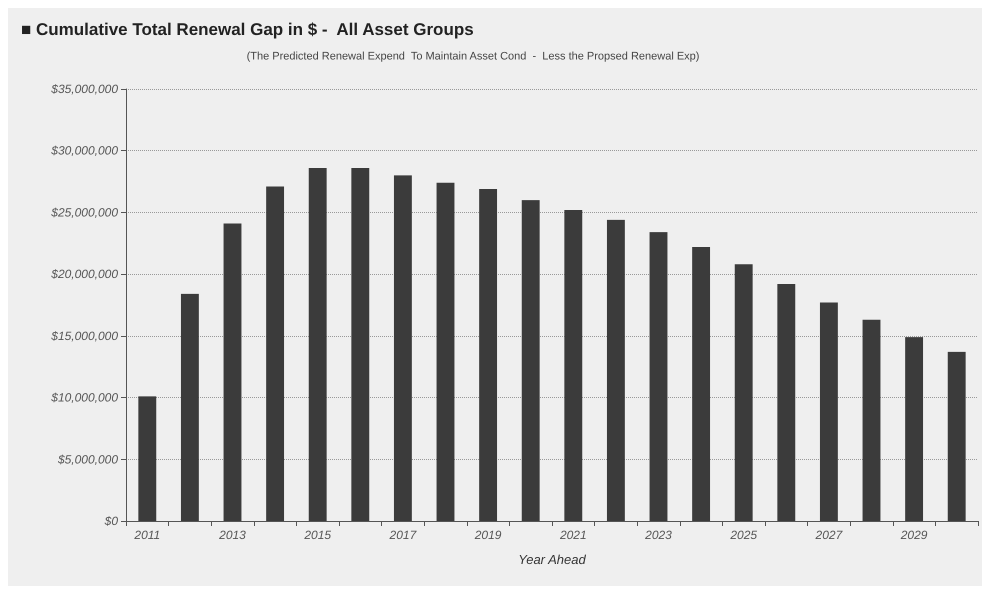 This screenshot has height=594, width=990. I want to click on x-tick-label: 2019, so click(488, 535).